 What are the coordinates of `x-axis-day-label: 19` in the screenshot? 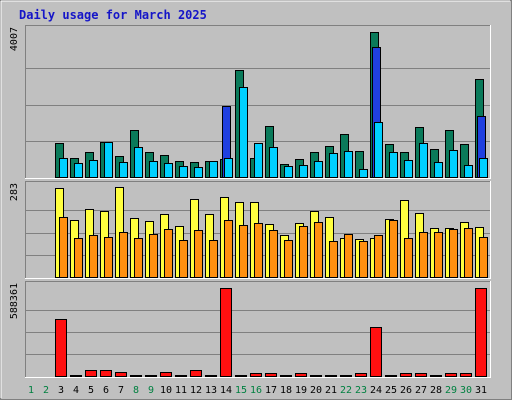 It's located at (301, 390).